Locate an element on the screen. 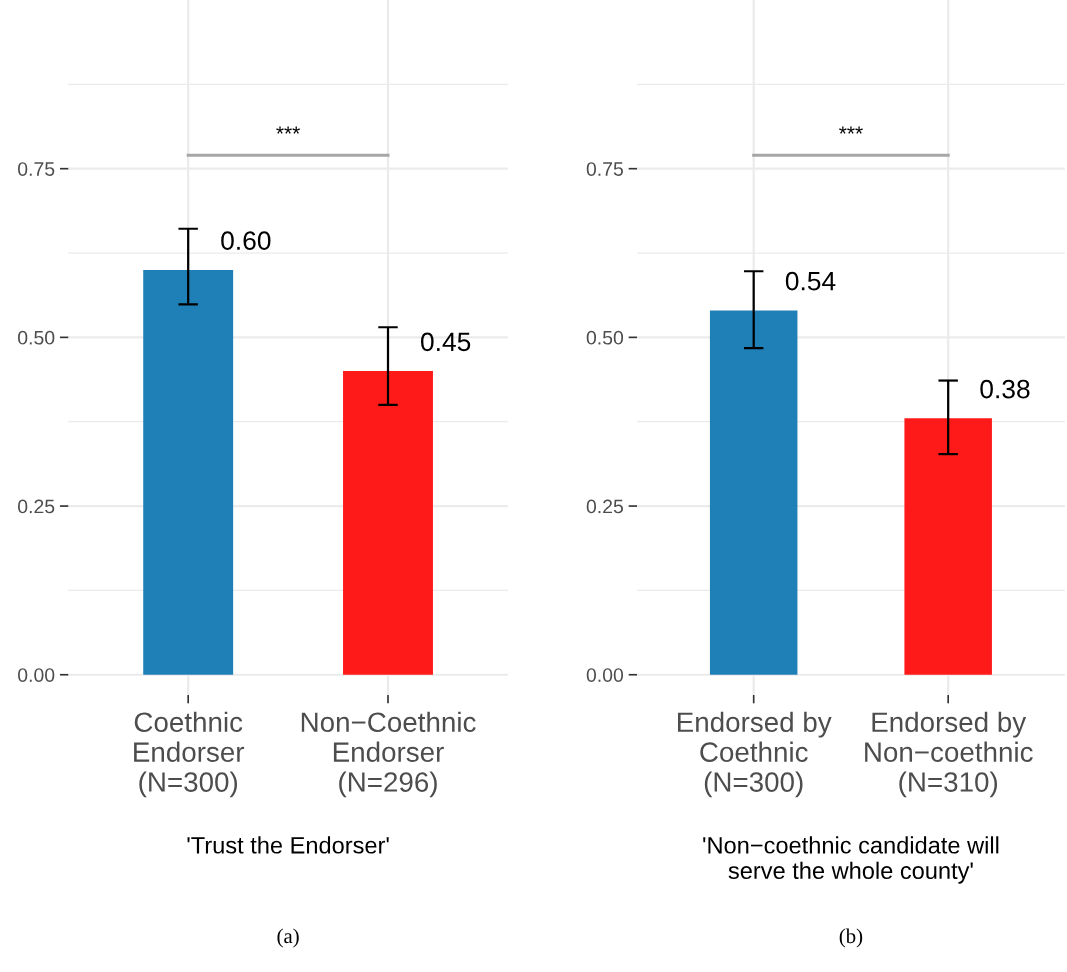 The image size is (1067, 972). x-axis-title: 'Non−coethnic candidate will serve the whole county' is located at coordinates (851, 860).